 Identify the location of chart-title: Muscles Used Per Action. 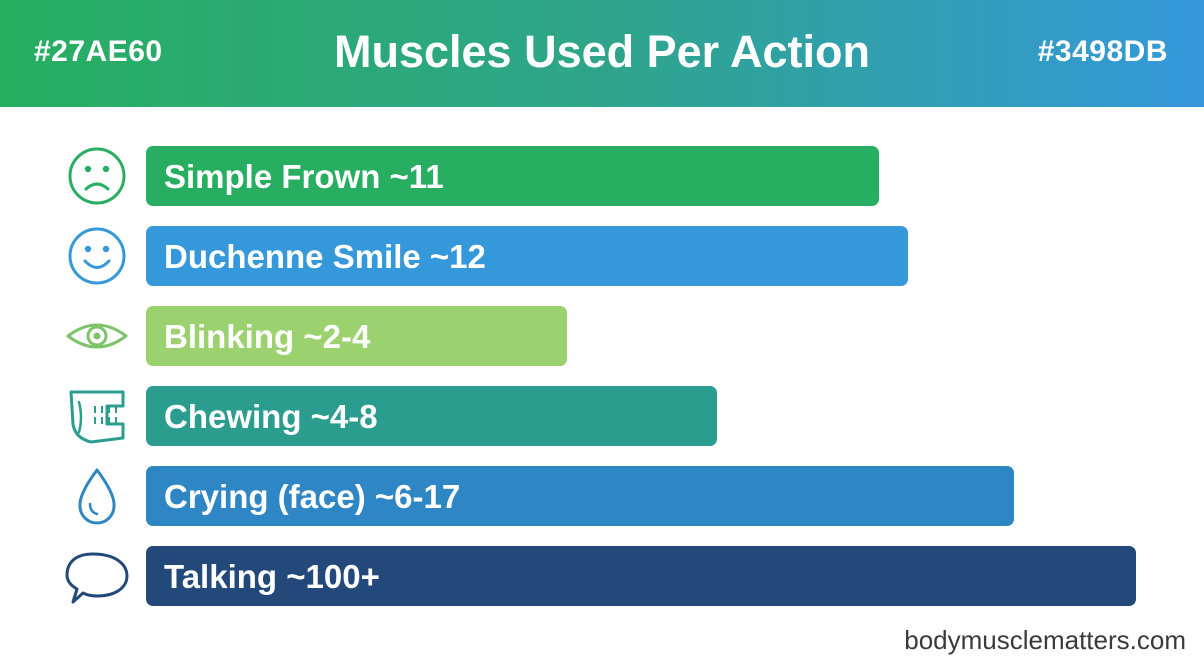
(601, 51).